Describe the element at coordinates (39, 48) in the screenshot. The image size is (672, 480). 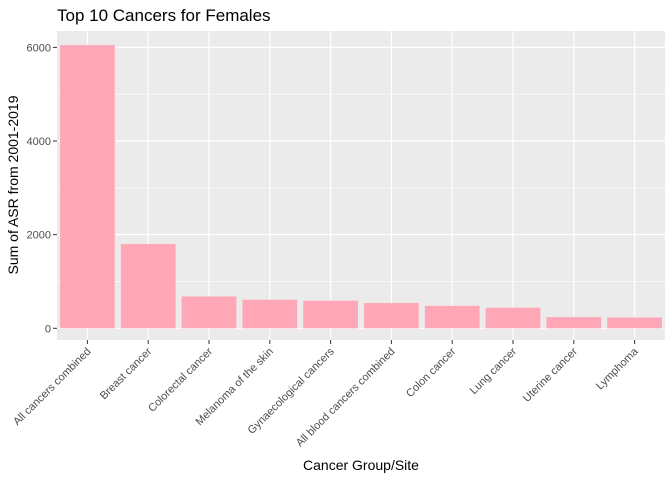
I see `y-tick-label: 6000` at that location.